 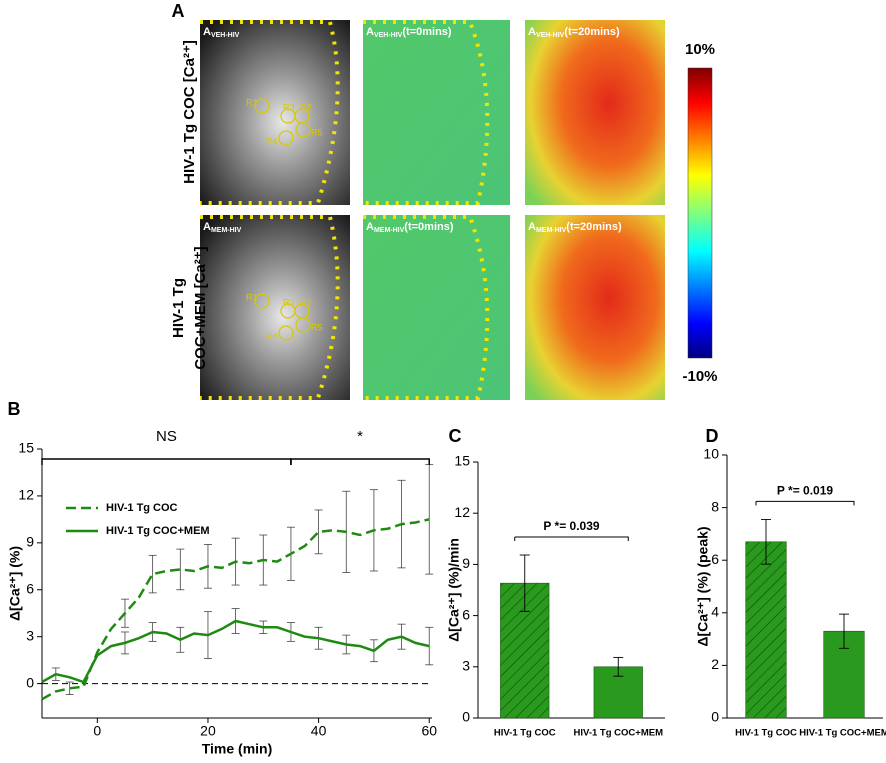 I want to click on y-tick-label: 2, so click(x=715, y=664).